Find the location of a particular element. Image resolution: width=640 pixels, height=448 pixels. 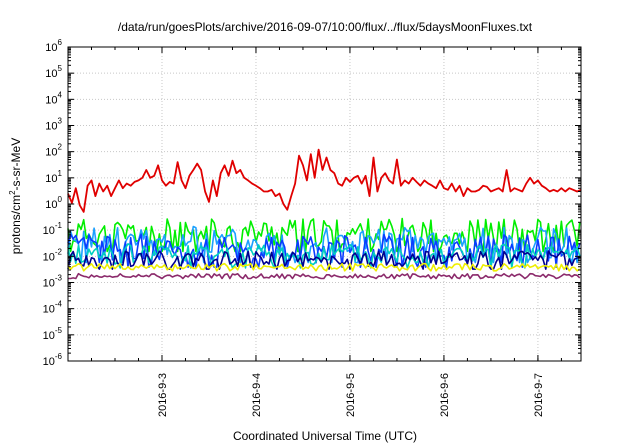

y-tick-exponent: -6 is located at coordinates (59, 356).